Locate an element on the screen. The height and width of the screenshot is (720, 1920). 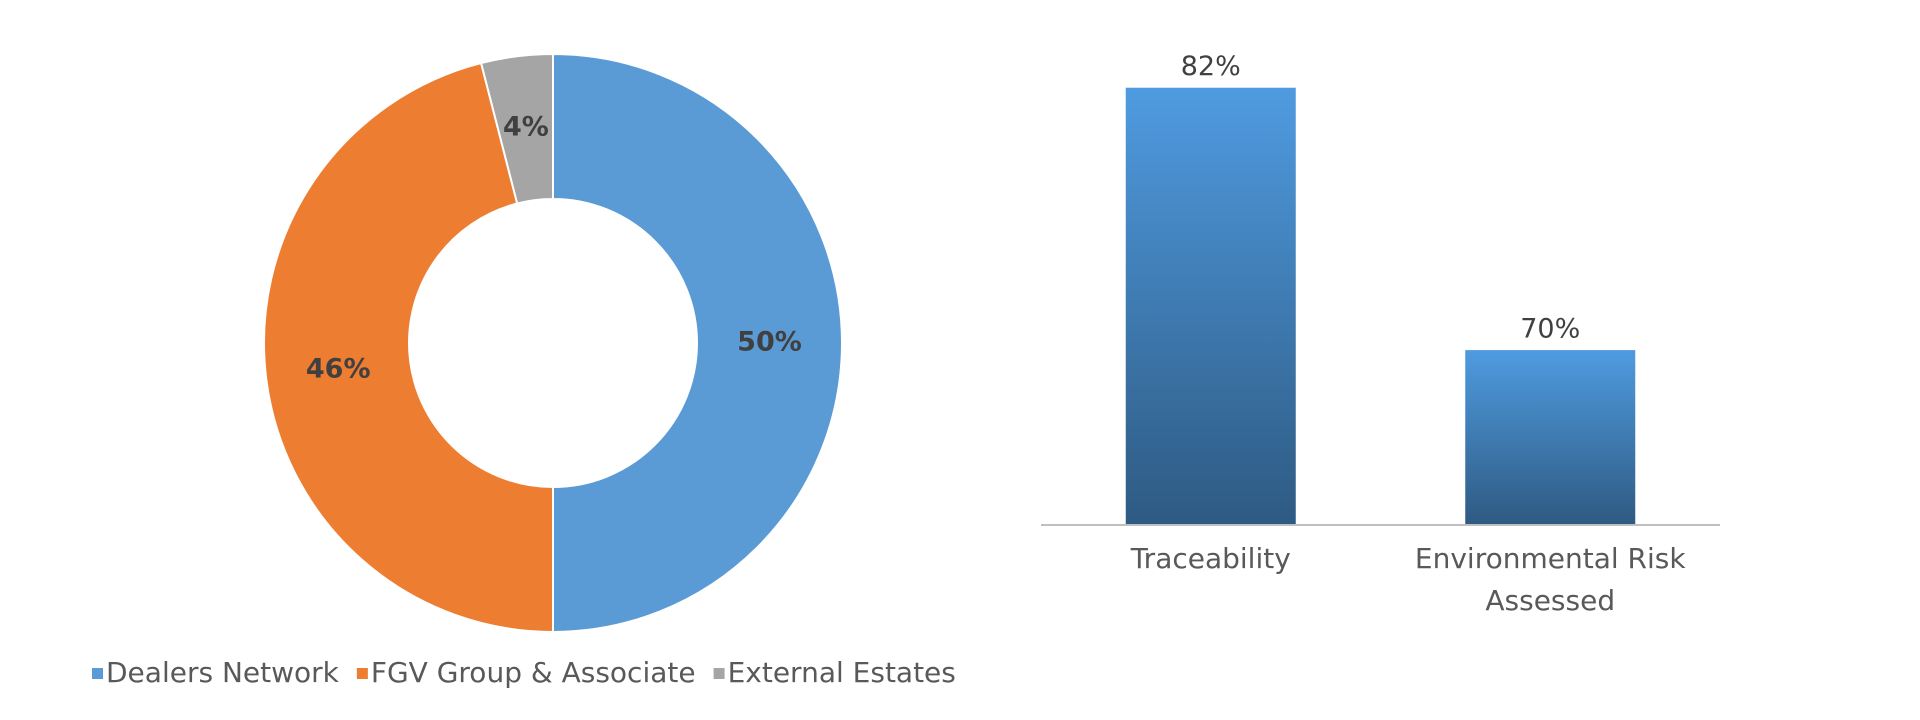
legend-label: Dealers Network is located at coordinates (223, 672).